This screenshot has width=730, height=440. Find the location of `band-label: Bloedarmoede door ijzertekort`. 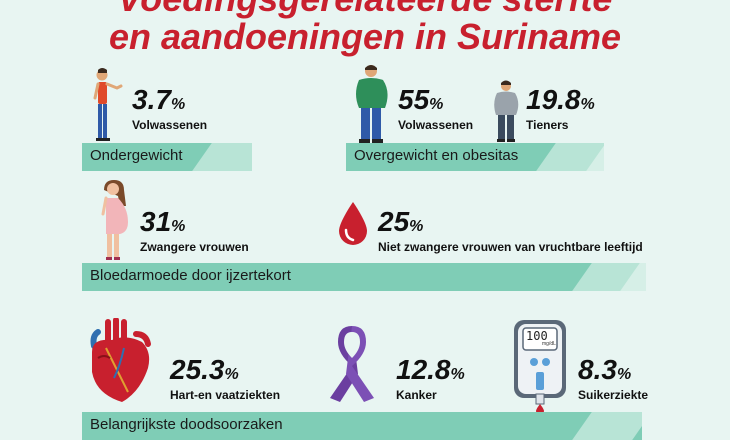

band-label: Bloedarmoede door ijzertekort is located at coordinates (190, 275).